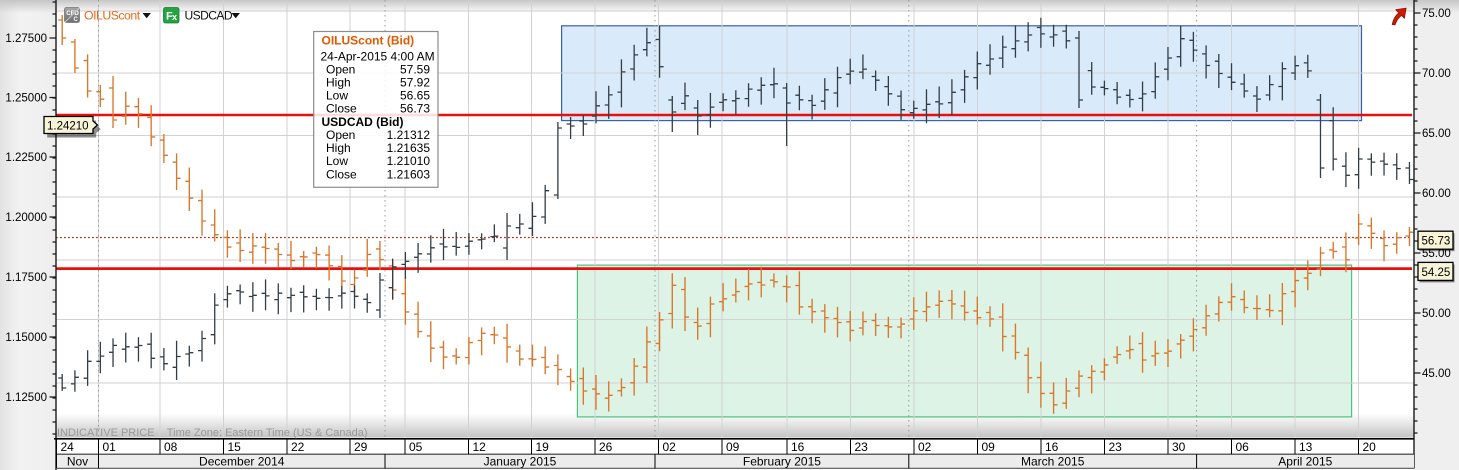 This screenshot has width=1459, height=470. I want to click on svg-text: 24-Apr-2015 4:00 AM, so click(378, 57).